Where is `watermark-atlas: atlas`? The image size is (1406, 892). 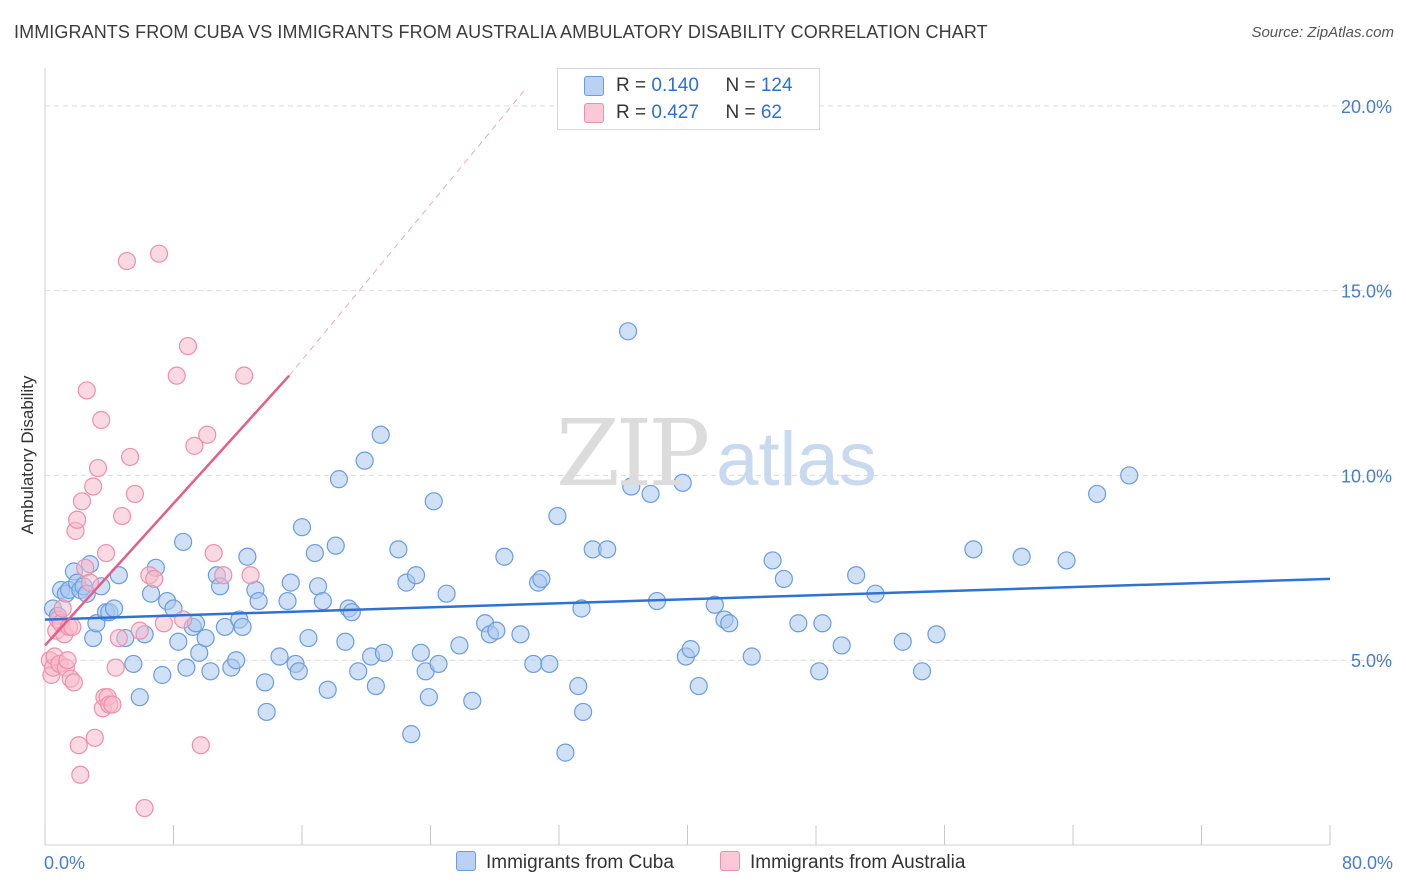 watermark-atlas: atlas is located at coordinates (796, 459).